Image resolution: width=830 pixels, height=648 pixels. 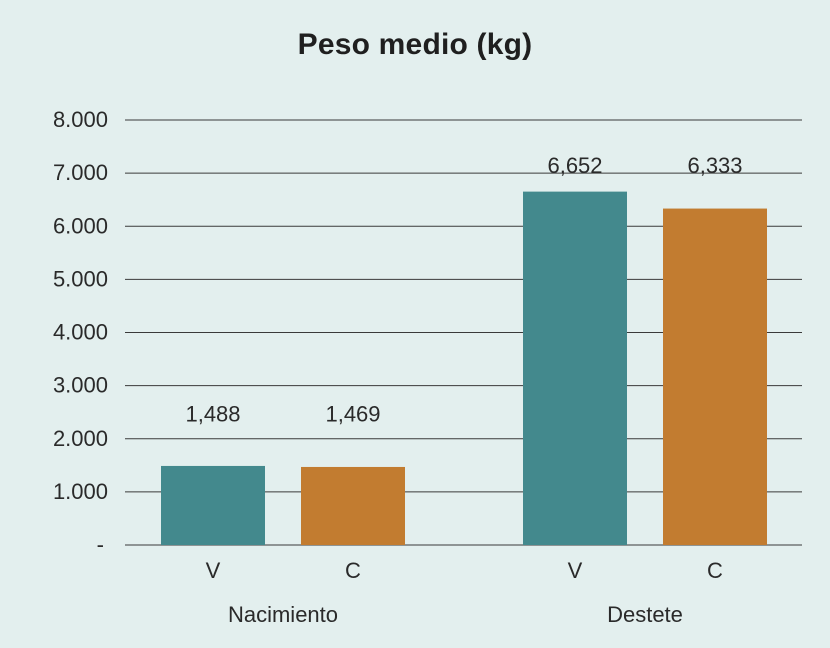 What do you see at coordinates (80, 172) in the screenshot?
I see `y-tick-label: 7.000` at bounding box center [80, 172].